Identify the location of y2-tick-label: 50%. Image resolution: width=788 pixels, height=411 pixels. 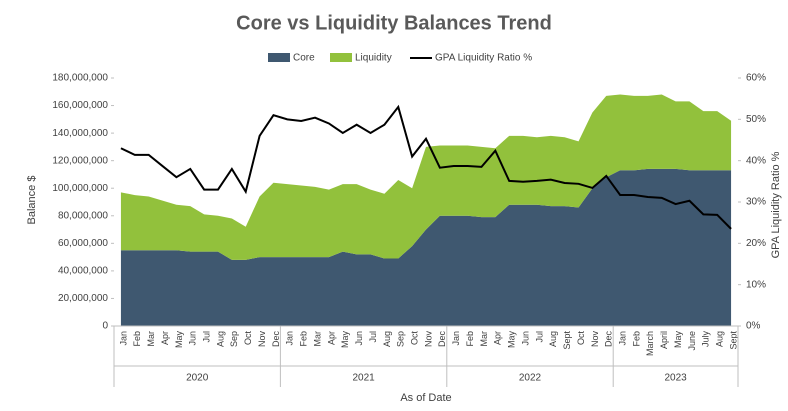
(756, 119).